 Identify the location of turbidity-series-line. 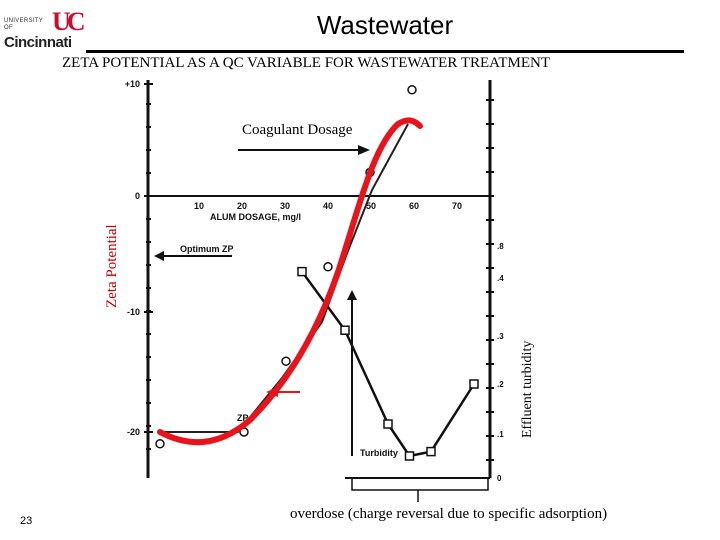
(388, 364).